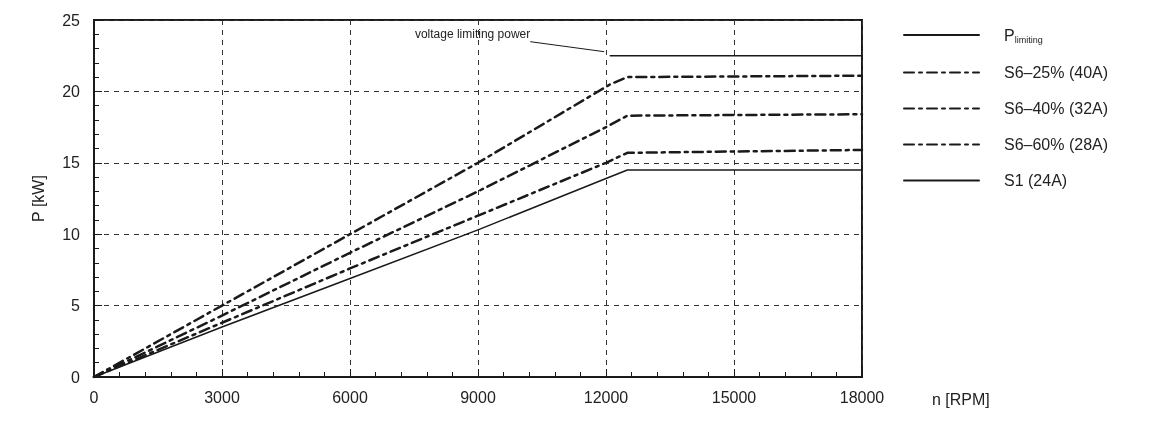 The image size is (1157, 433). What do you see at coordinates (961, 399) in the screenshot?
I see `x-axis-title: n [RPM]` at bounding box center [961, 399].